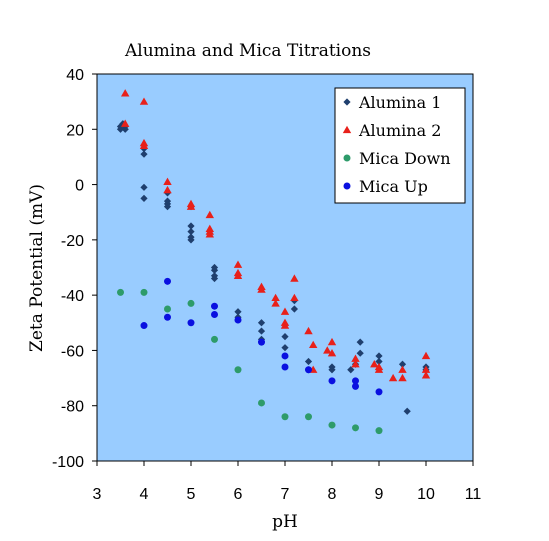 The height and width of the screenshot is (541, 549). I want to click on x-tick-label: 5, so click(191, 494).